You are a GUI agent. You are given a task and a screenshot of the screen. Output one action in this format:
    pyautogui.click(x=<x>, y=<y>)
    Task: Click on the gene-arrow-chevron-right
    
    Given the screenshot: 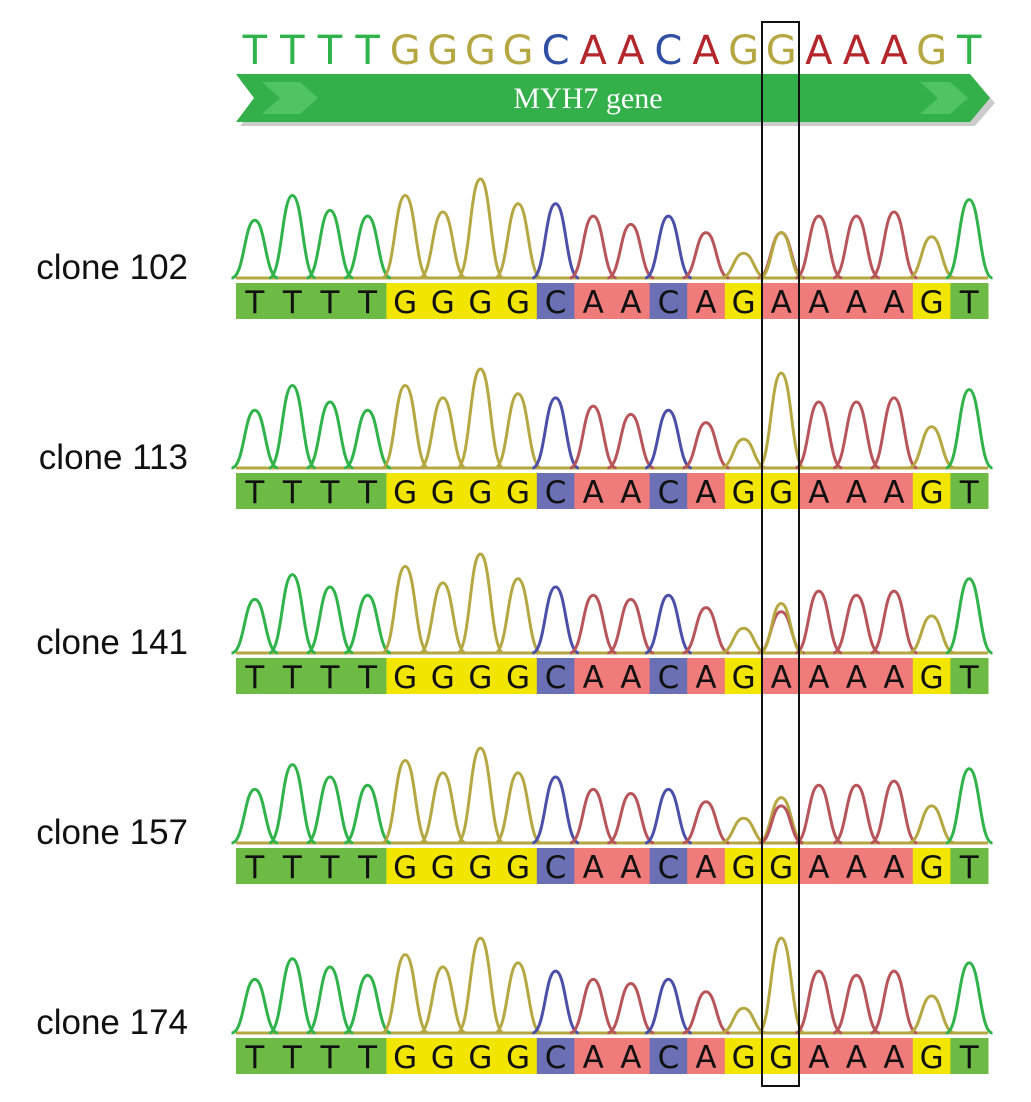 What is the action you would take?
    pyautogui.click(x=944, y=98)
    